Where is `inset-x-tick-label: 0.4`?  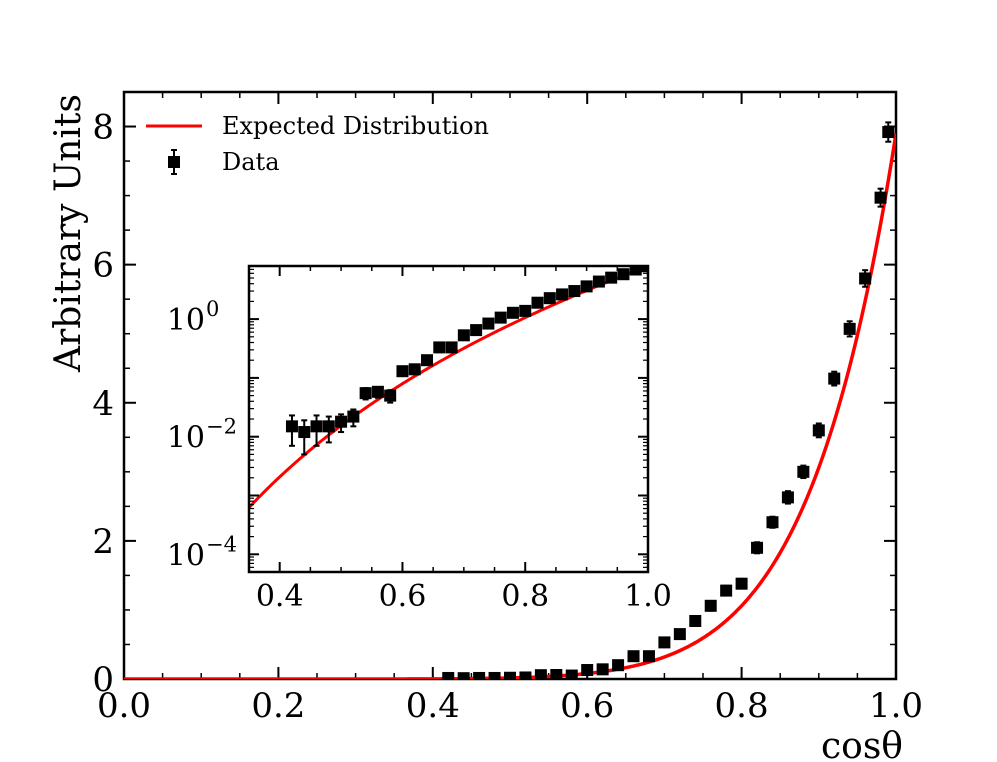
inset-x-tick-label: 0.4 is located at coordinates (280, 596).